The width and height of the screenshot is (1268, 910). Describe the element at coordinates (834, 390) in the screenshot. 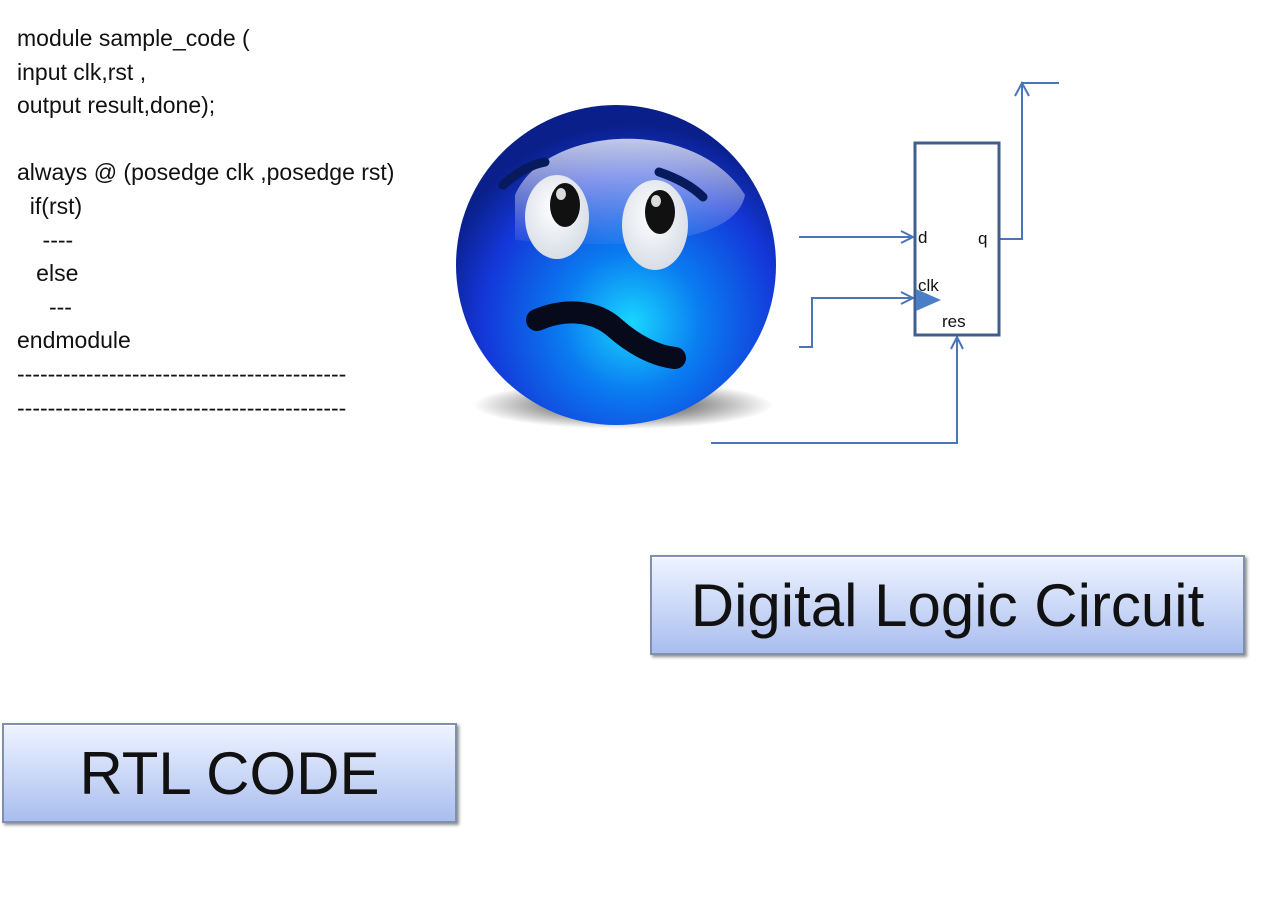

I see `reset-input-wire` at that location.